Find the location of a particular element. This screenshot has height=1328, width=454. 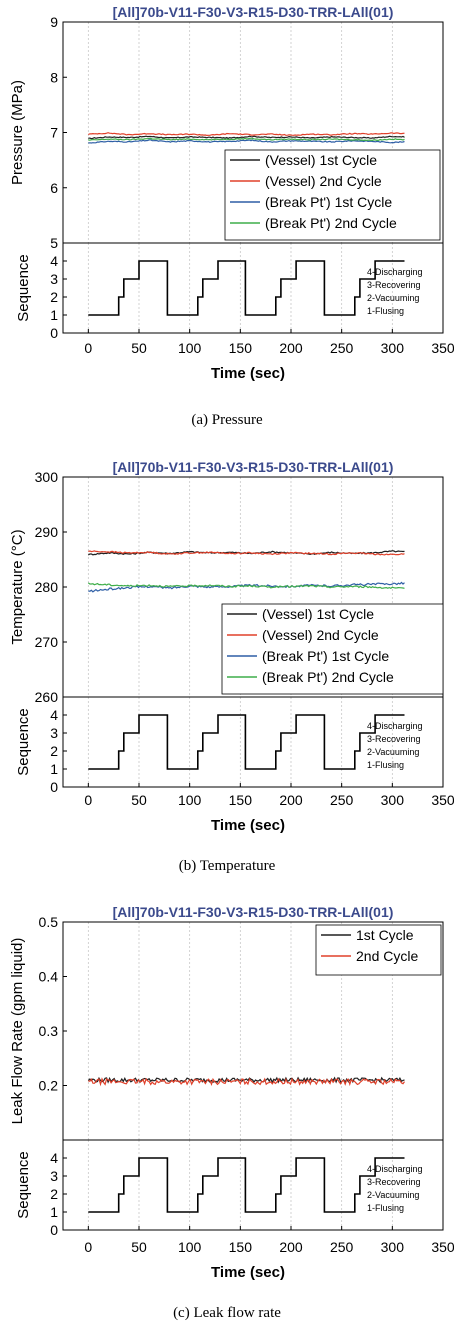

y-tick-label: 270 is located at coordinates (47, 642).